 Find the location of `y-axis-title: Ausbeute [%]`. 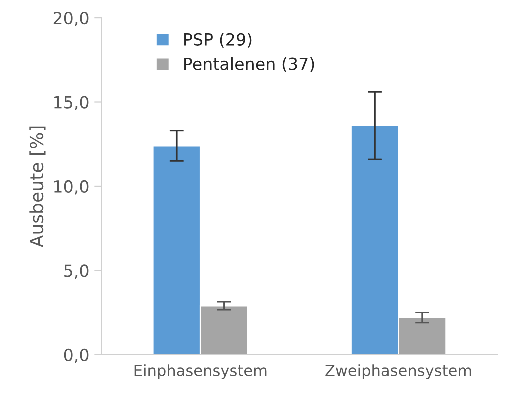

y-axis-title: Ausbeute [%] is located at coordinates (38, 187).